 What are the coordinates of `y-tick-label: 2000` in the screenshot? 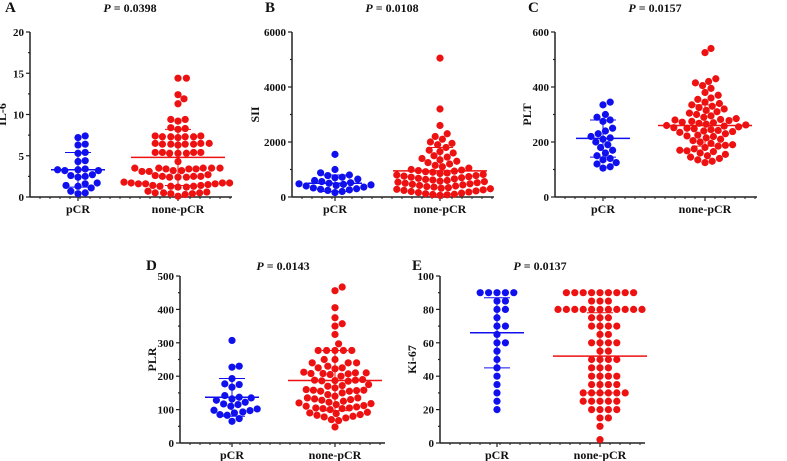 It's located at (275, 143).